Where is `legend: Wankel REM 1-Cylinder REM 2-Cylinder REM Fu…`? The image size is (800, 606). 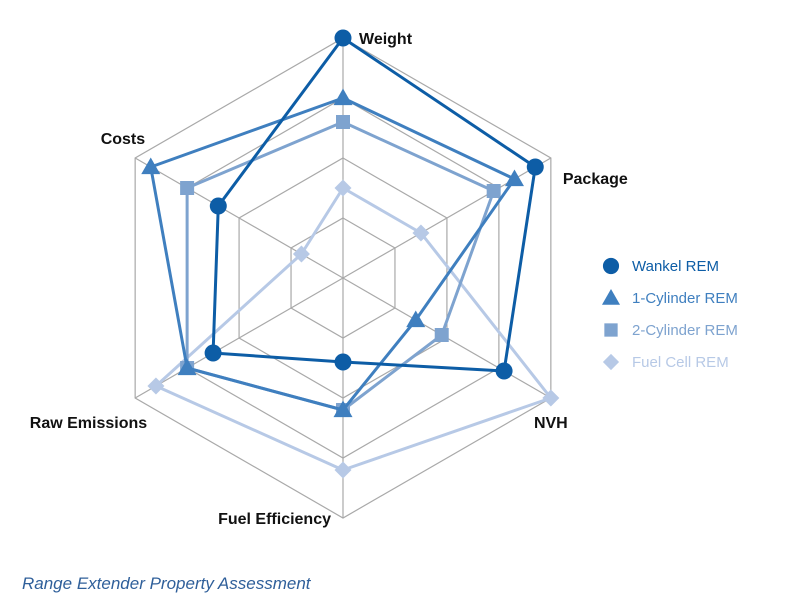
legend: Wankel REM 1-Cylinder REM 2-Cylinder REM Fu… is located at coordinates (669, 314).